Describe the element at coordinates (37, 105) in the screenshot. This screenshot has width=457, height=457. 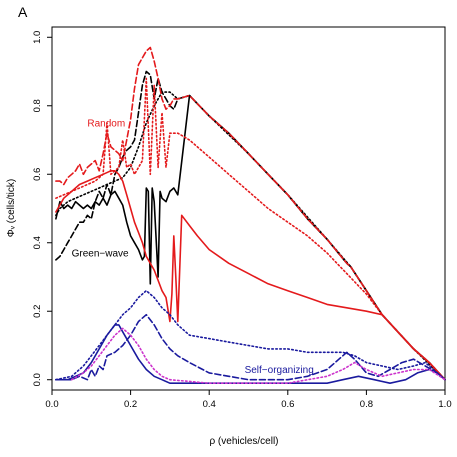
I see `y-tick-label: 0.8` at that location.